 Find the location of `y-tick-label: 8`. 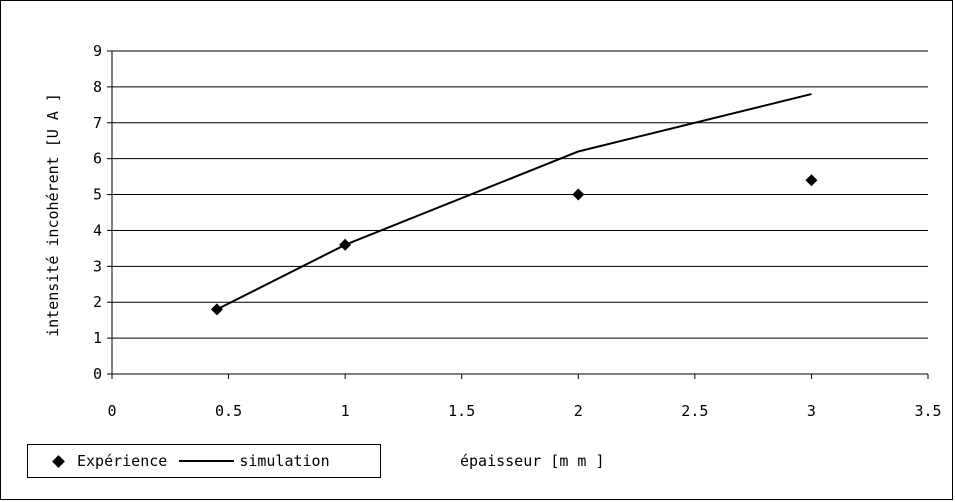

y-tick-label: 8 is located at coordinates (97, 87).